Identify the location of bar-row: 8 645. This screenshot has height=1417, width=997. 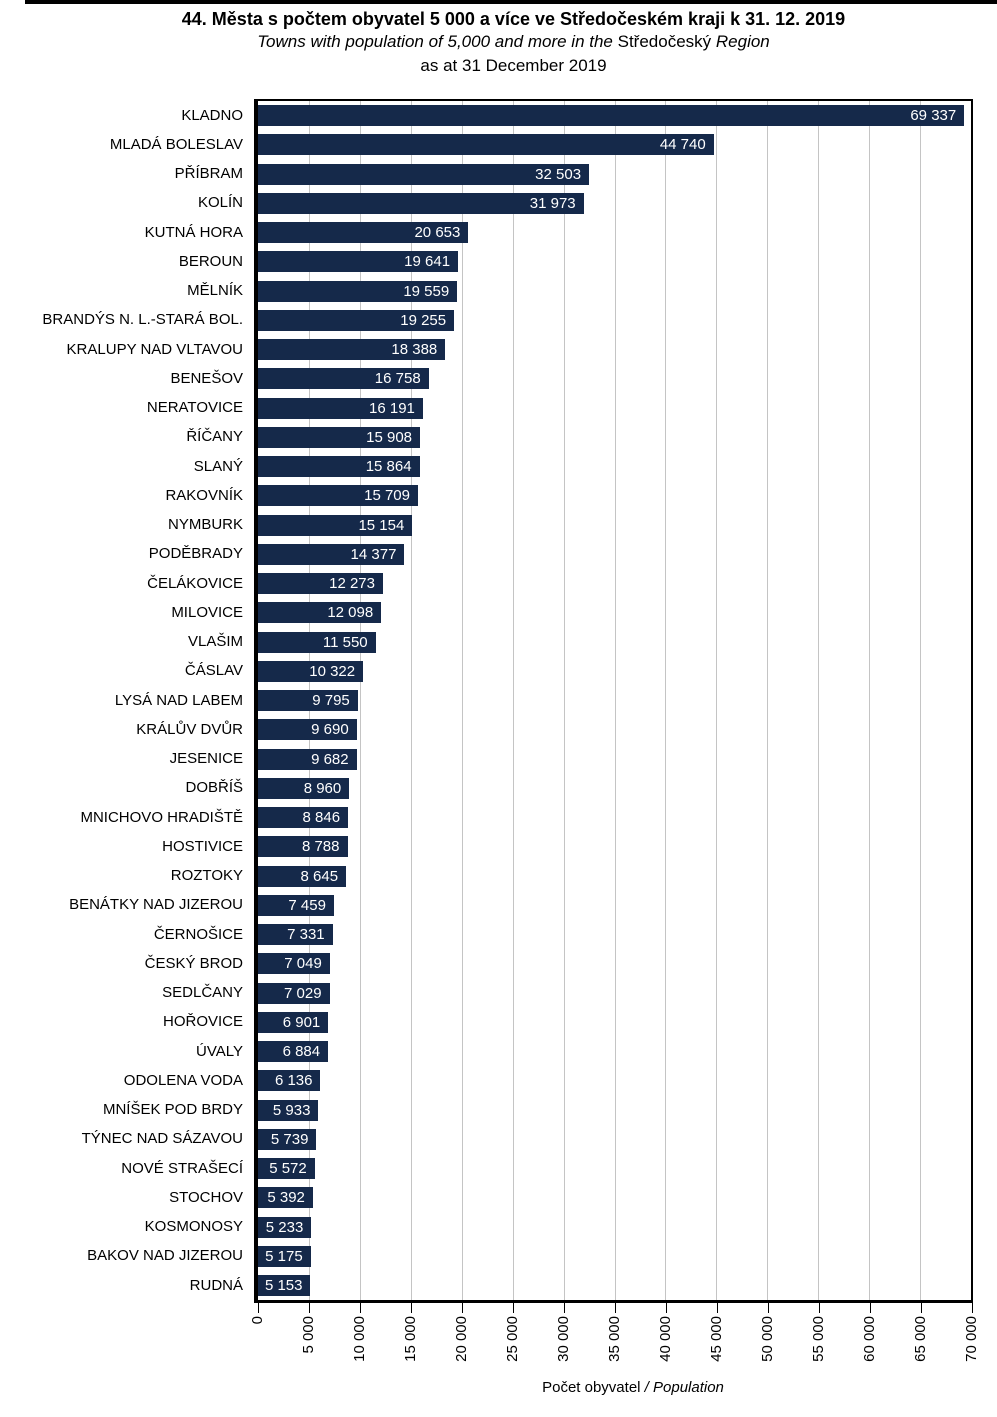
(614, 876).